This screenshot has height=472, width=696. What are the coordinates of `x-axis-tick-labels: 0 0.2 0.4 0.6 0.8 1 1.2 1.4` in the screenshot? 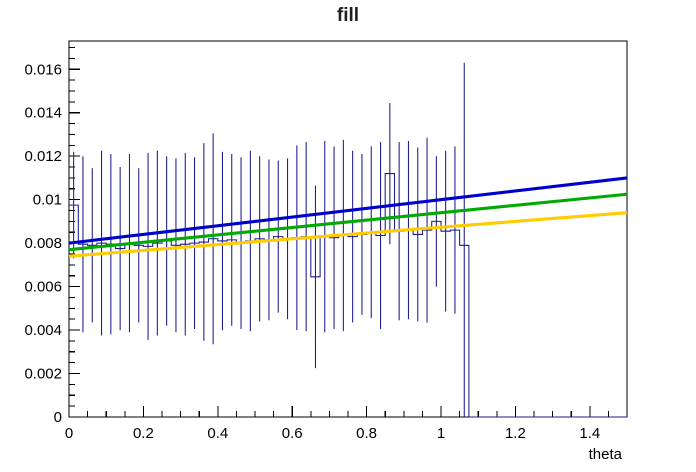 It's located at (332, 433).